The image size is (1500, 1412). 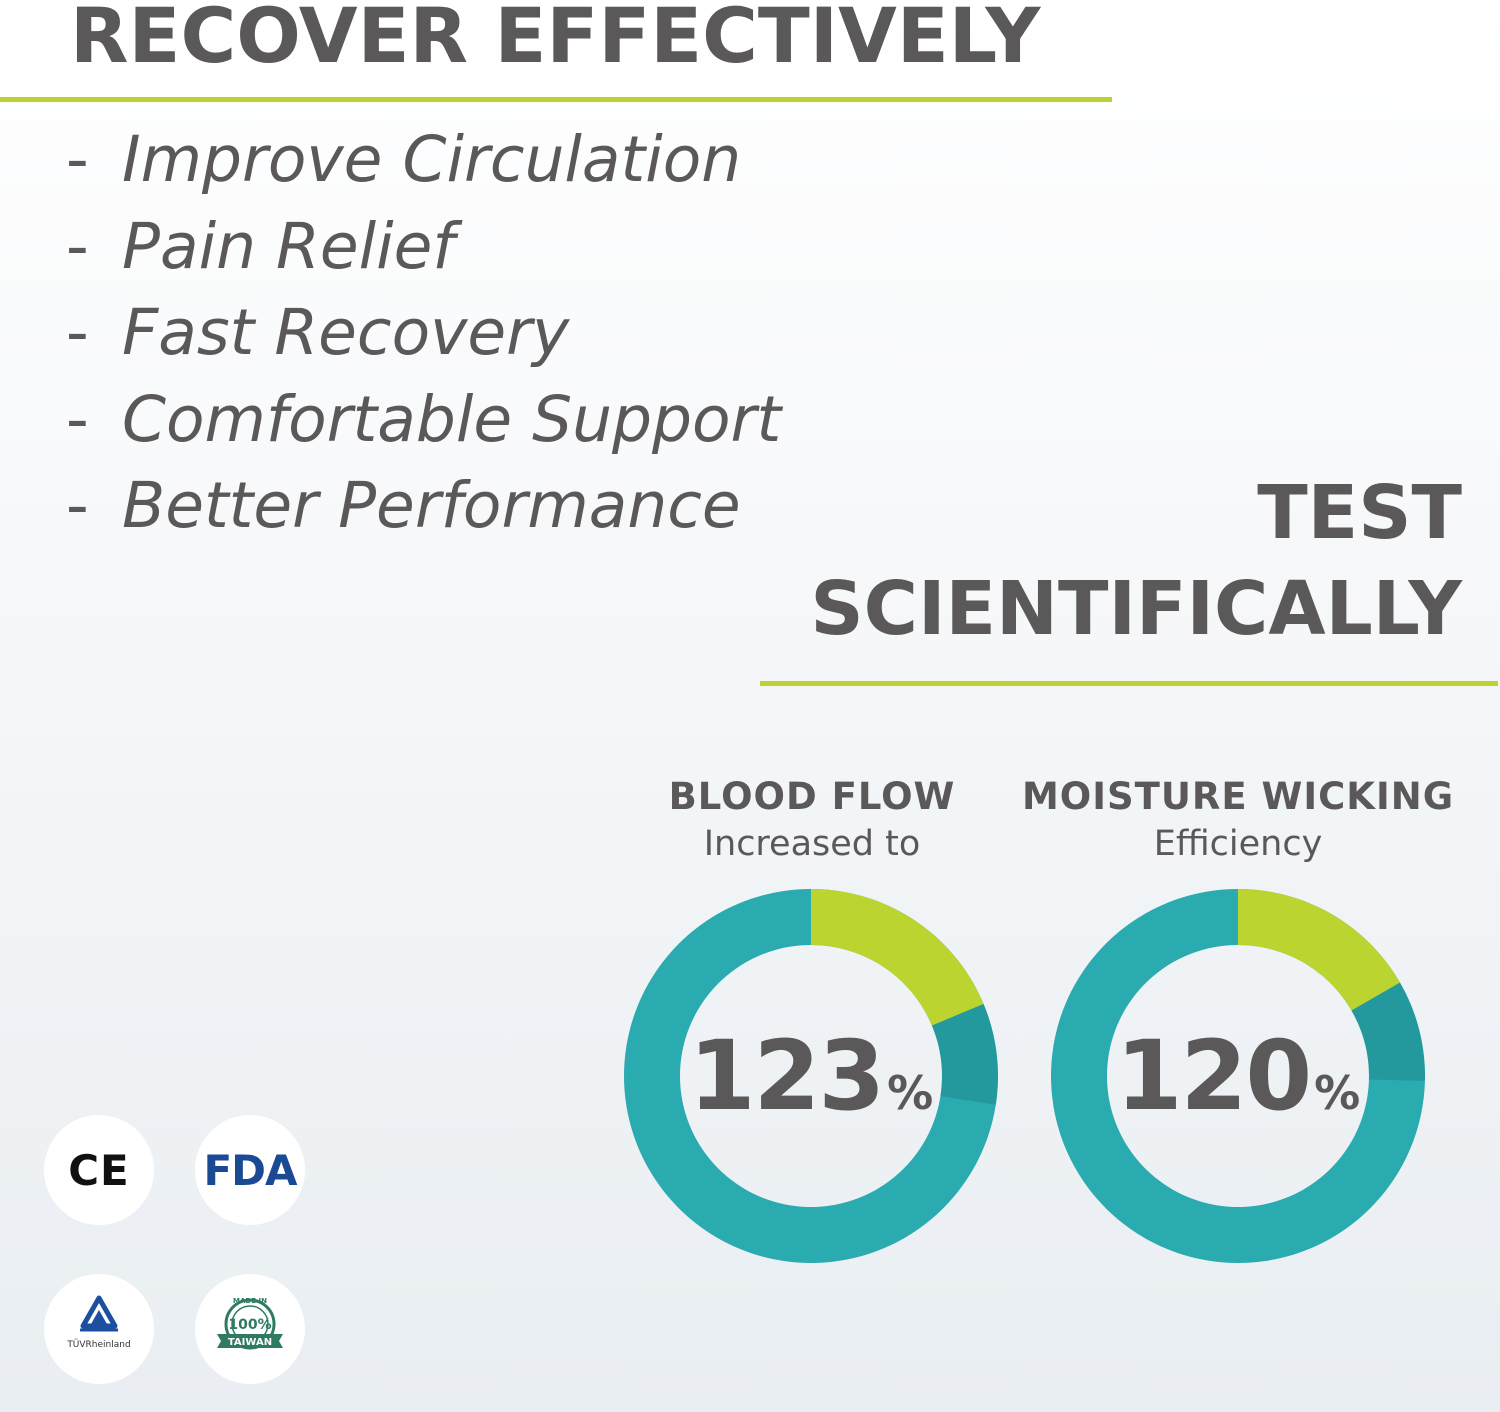 What do you see at coordinates (432, 159) in the screenshot?
I see `benefit-label: Improve Circulation` at bounding box center [432, 159].